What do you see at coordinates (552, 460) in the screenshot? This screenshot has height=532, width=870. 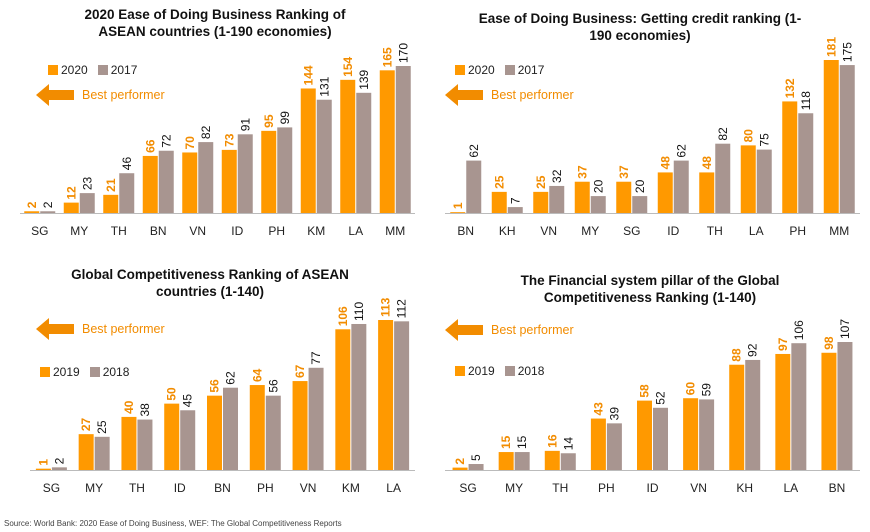 I see `bar-2019-TH` at bounding box center [552, 460].